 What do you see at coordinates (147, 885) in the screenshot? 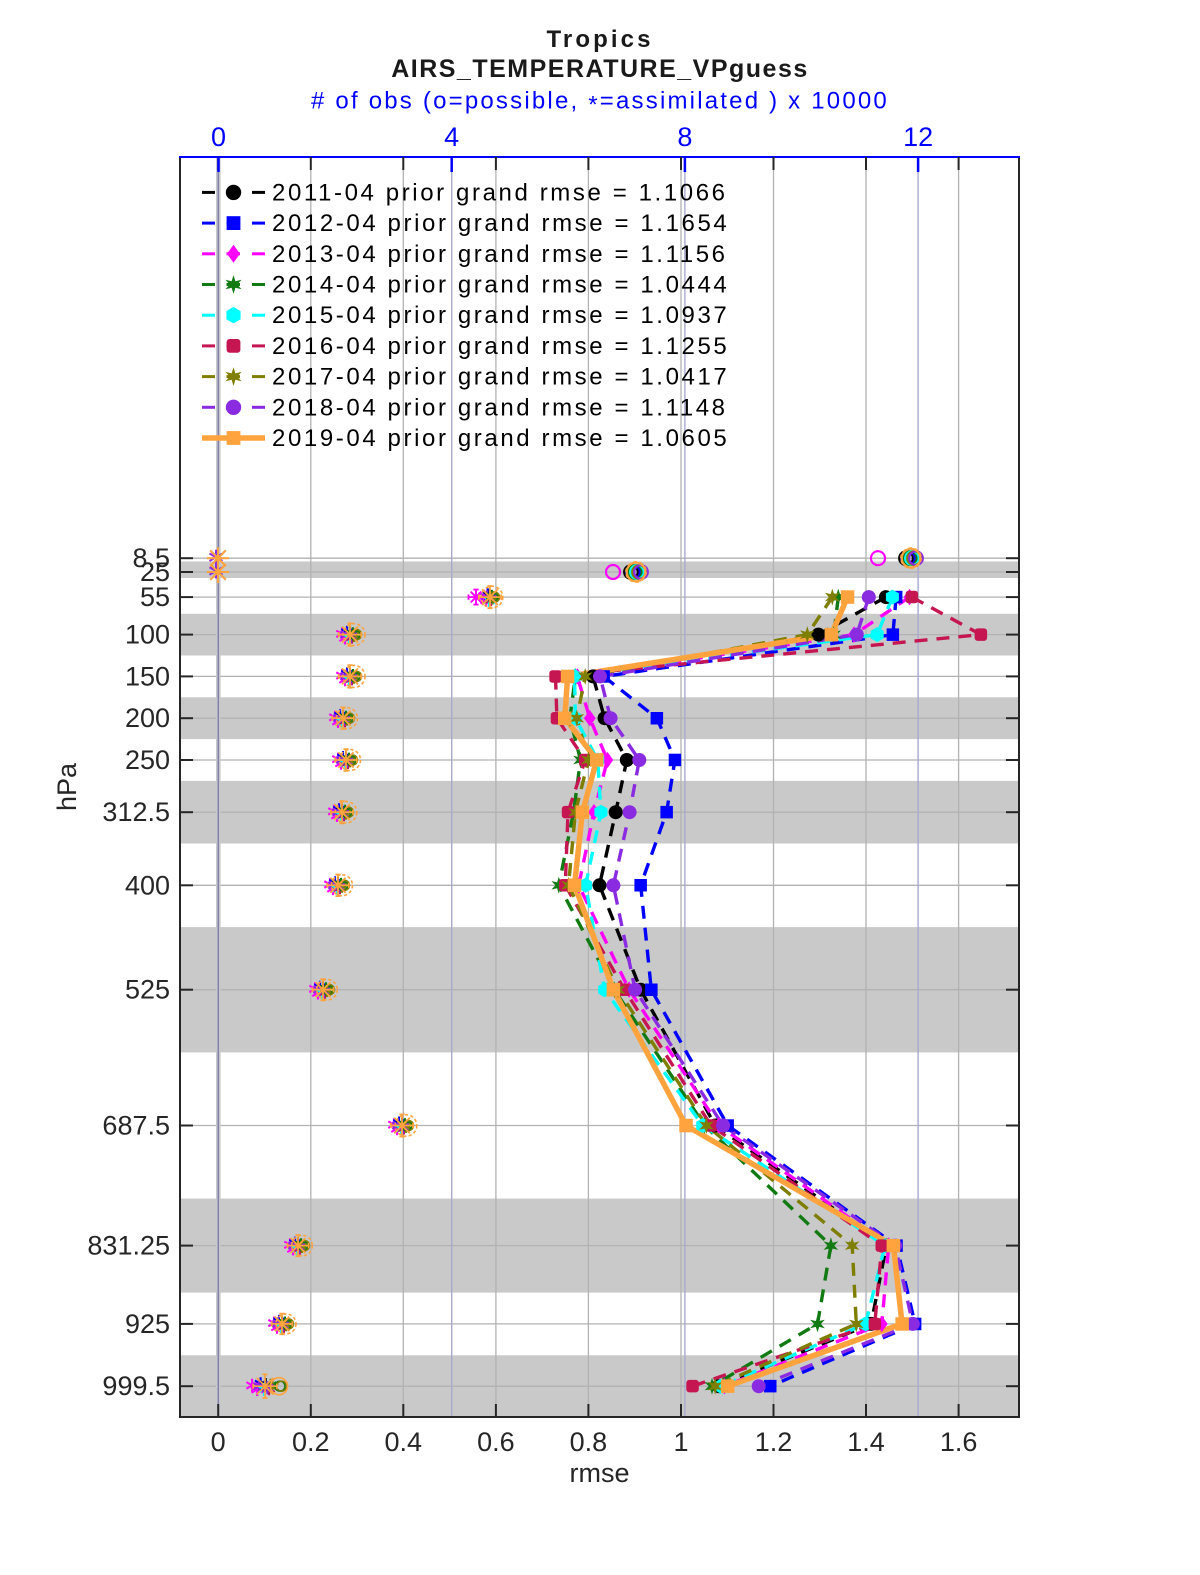
I see `svg-text: 400` at bounding box center [147, 885].